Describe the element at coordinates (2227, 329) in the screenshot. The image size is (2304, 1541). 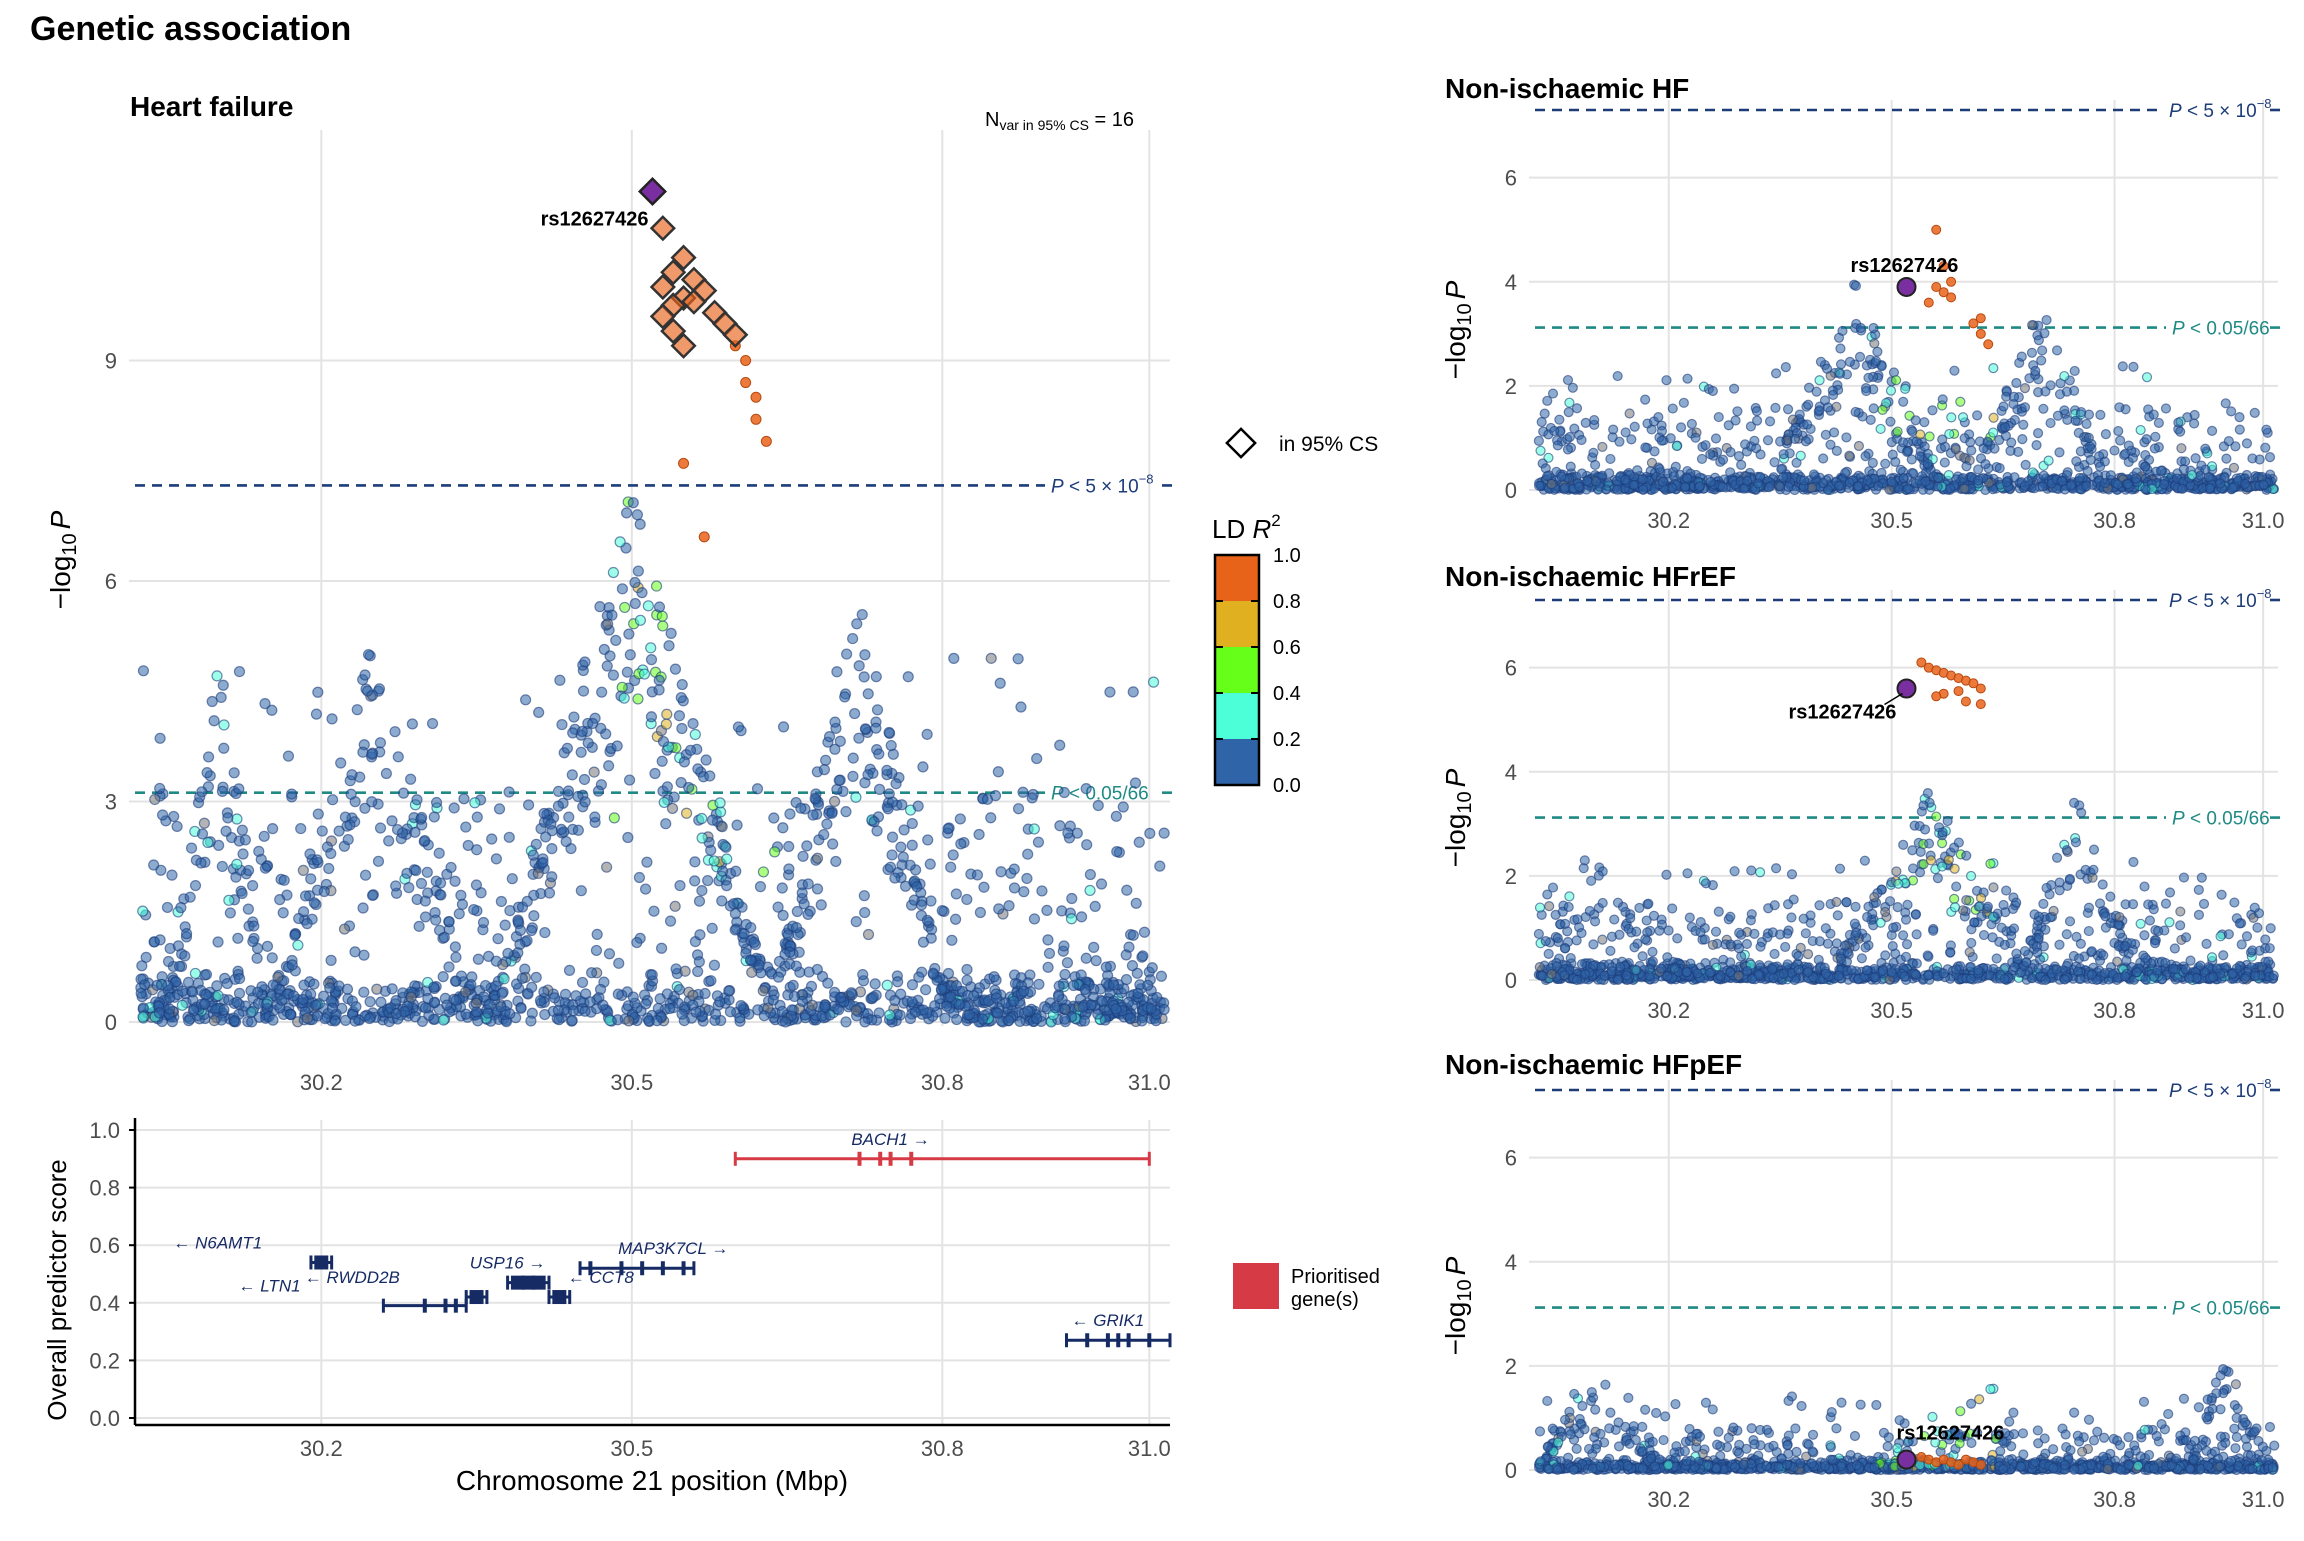
I see `sugg-threshold-label-rest: < 0.05/66` at that location.